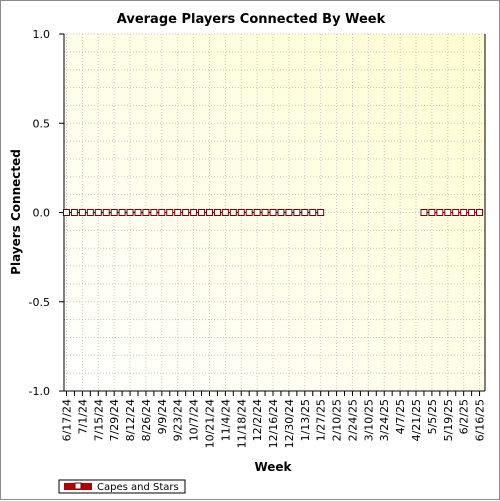 The height and width of the screenshot is (501, 500). What do you see at coordinates (16, 212) in the screenshot?
I see `y-axis-title: Players Connected` at bounding box center [16, 212].